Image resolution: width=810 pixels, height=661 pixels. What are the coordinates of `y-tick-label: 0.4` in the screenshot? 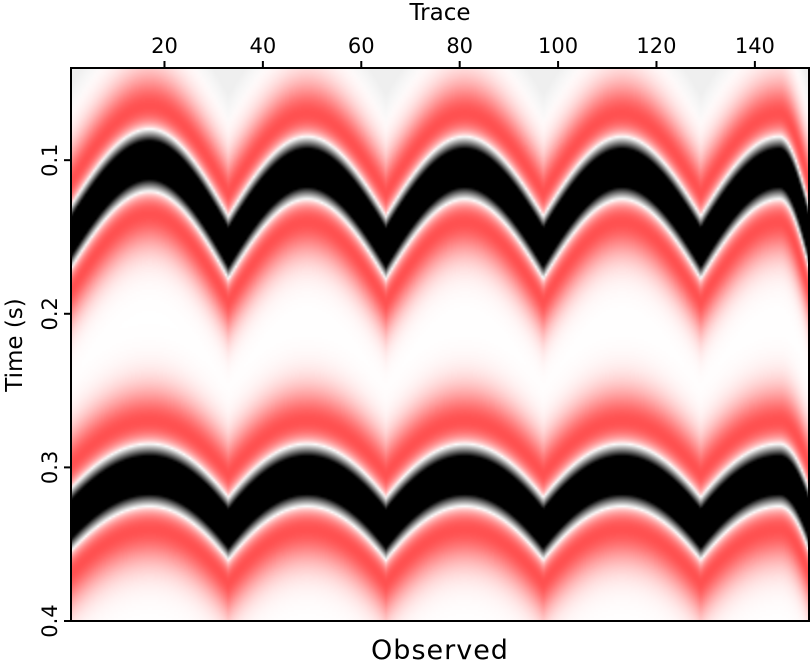 It's located at (50, 620).